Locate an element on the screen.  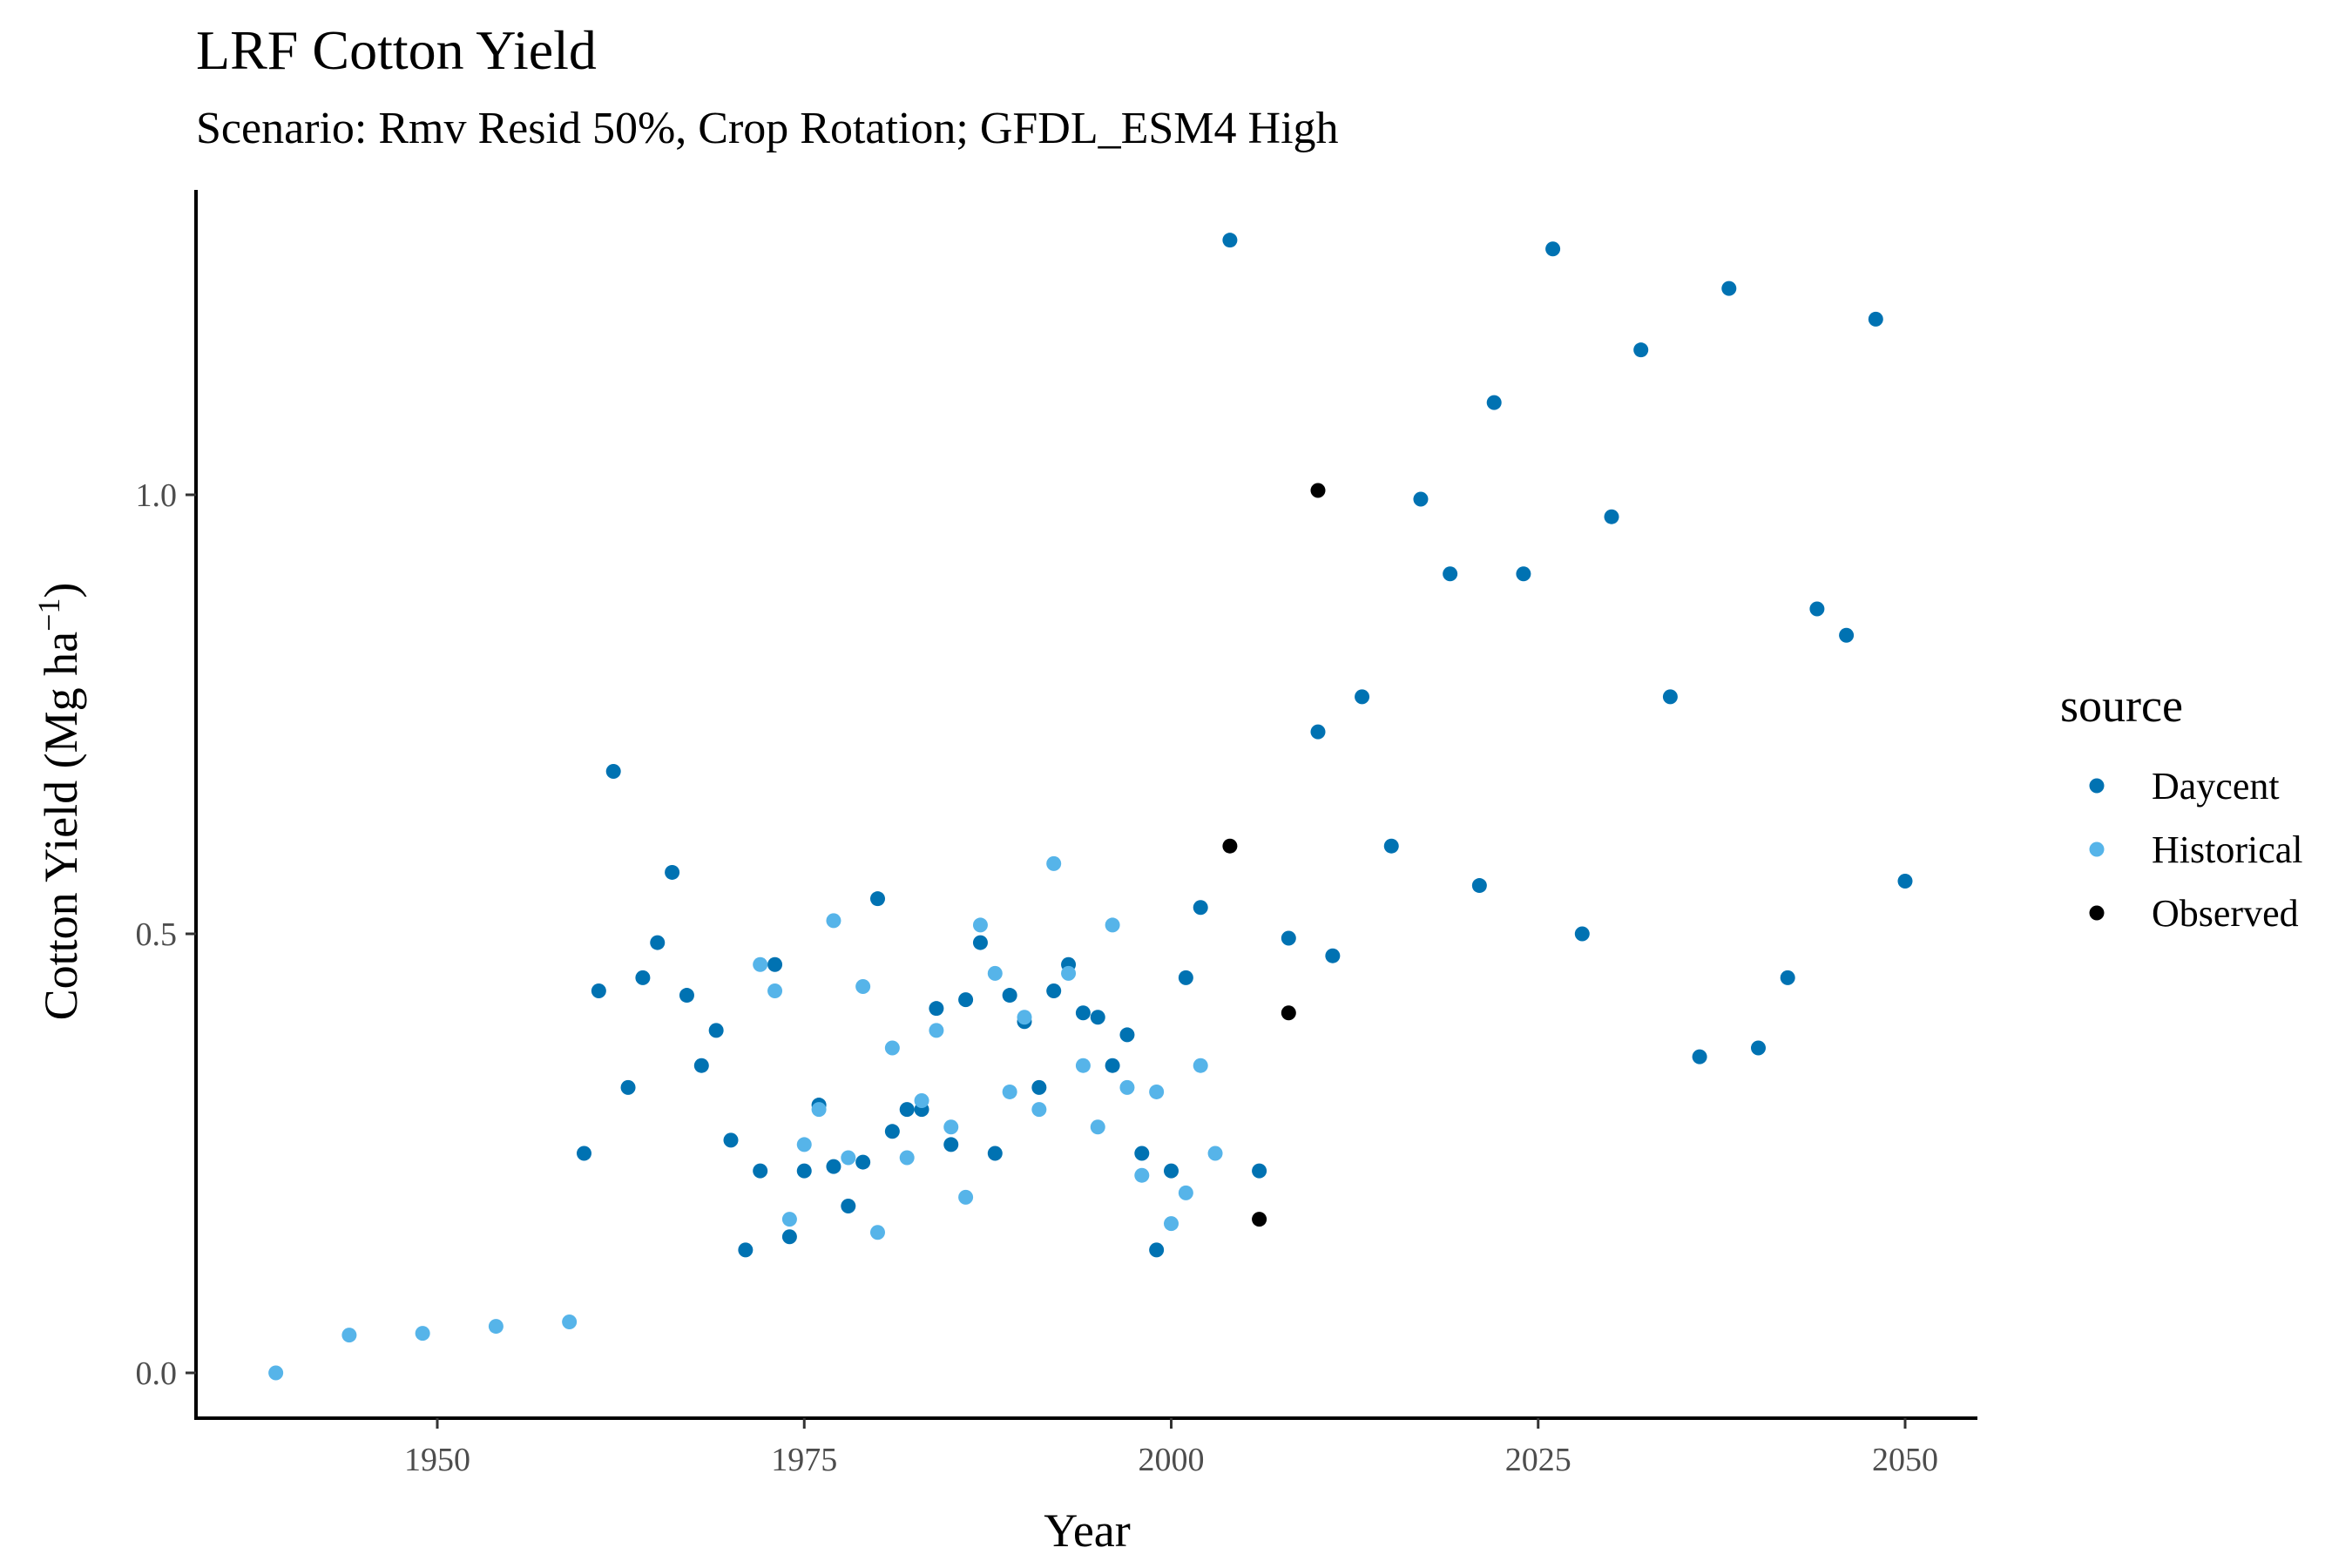
x-axis-title: Year is located at coordinates (1087, 1530).